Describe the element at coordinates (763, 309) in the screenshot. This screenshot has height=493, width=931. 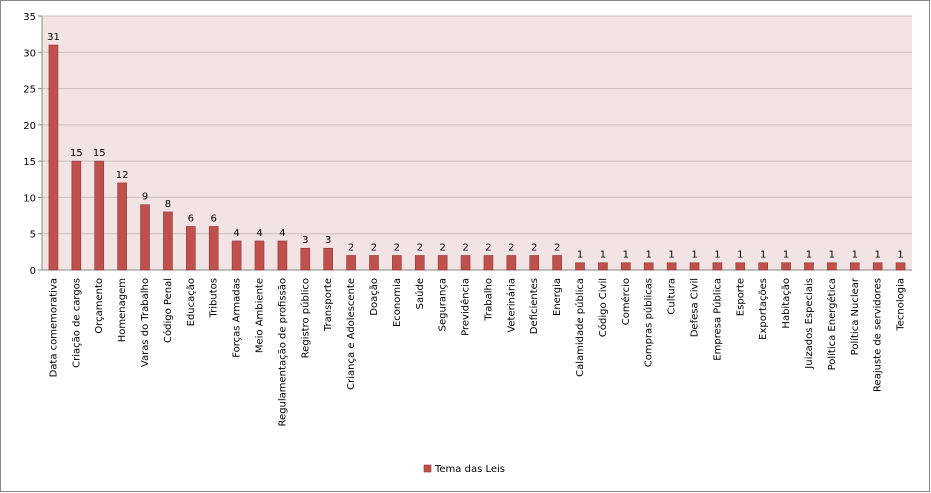
I see `x-tick-label: Exportações` at that location.